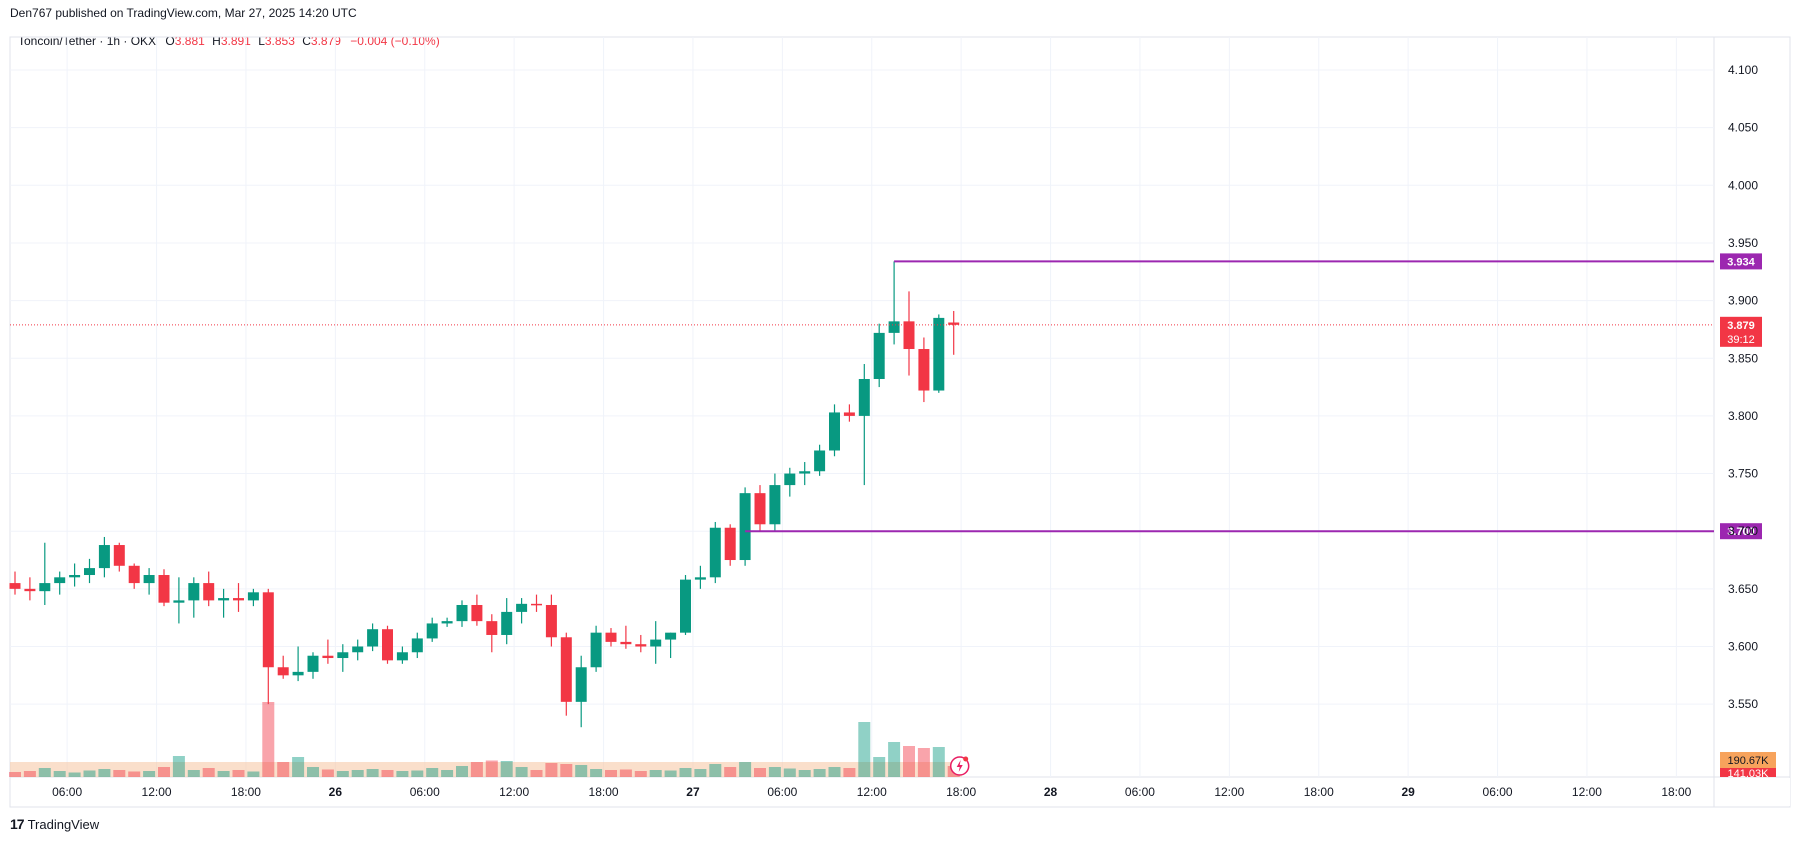 The height and width of the screenshot is (842, 1793). Describe the element at coordinates (1741, 531) in the screenshot. I see `level-price-tag` at that location.